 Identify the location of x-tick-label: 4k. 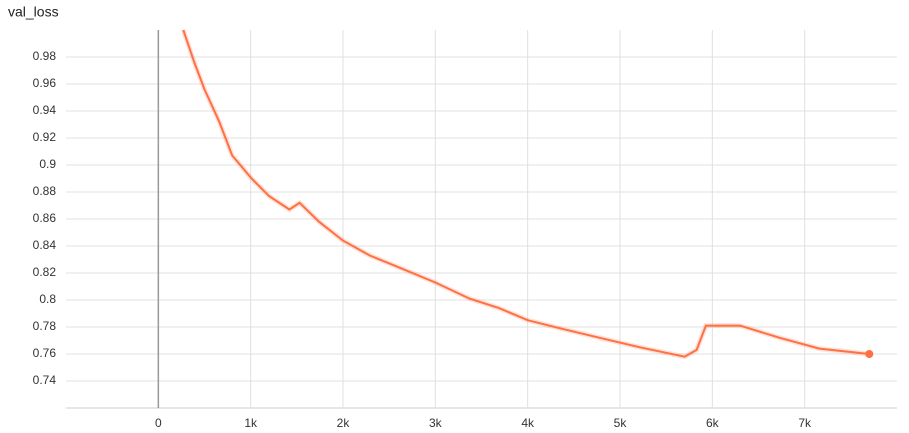
(528, 423).